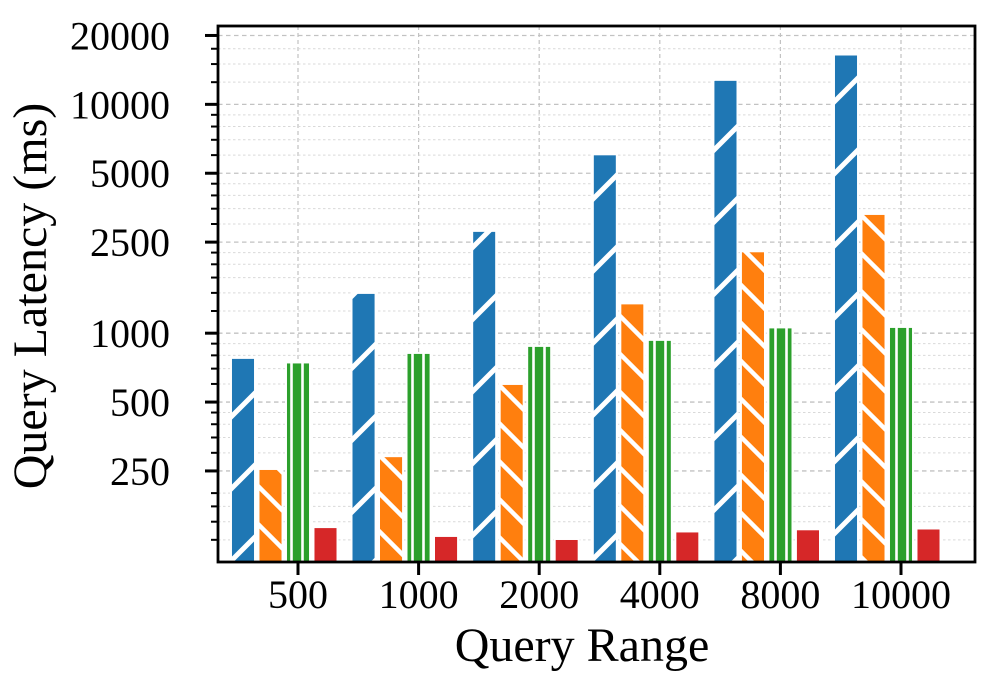  What do you see at coordinates (130, 333) in the screenshot?
I see `y-tick-label-1000: 1000` at bounding box center [130, 333].